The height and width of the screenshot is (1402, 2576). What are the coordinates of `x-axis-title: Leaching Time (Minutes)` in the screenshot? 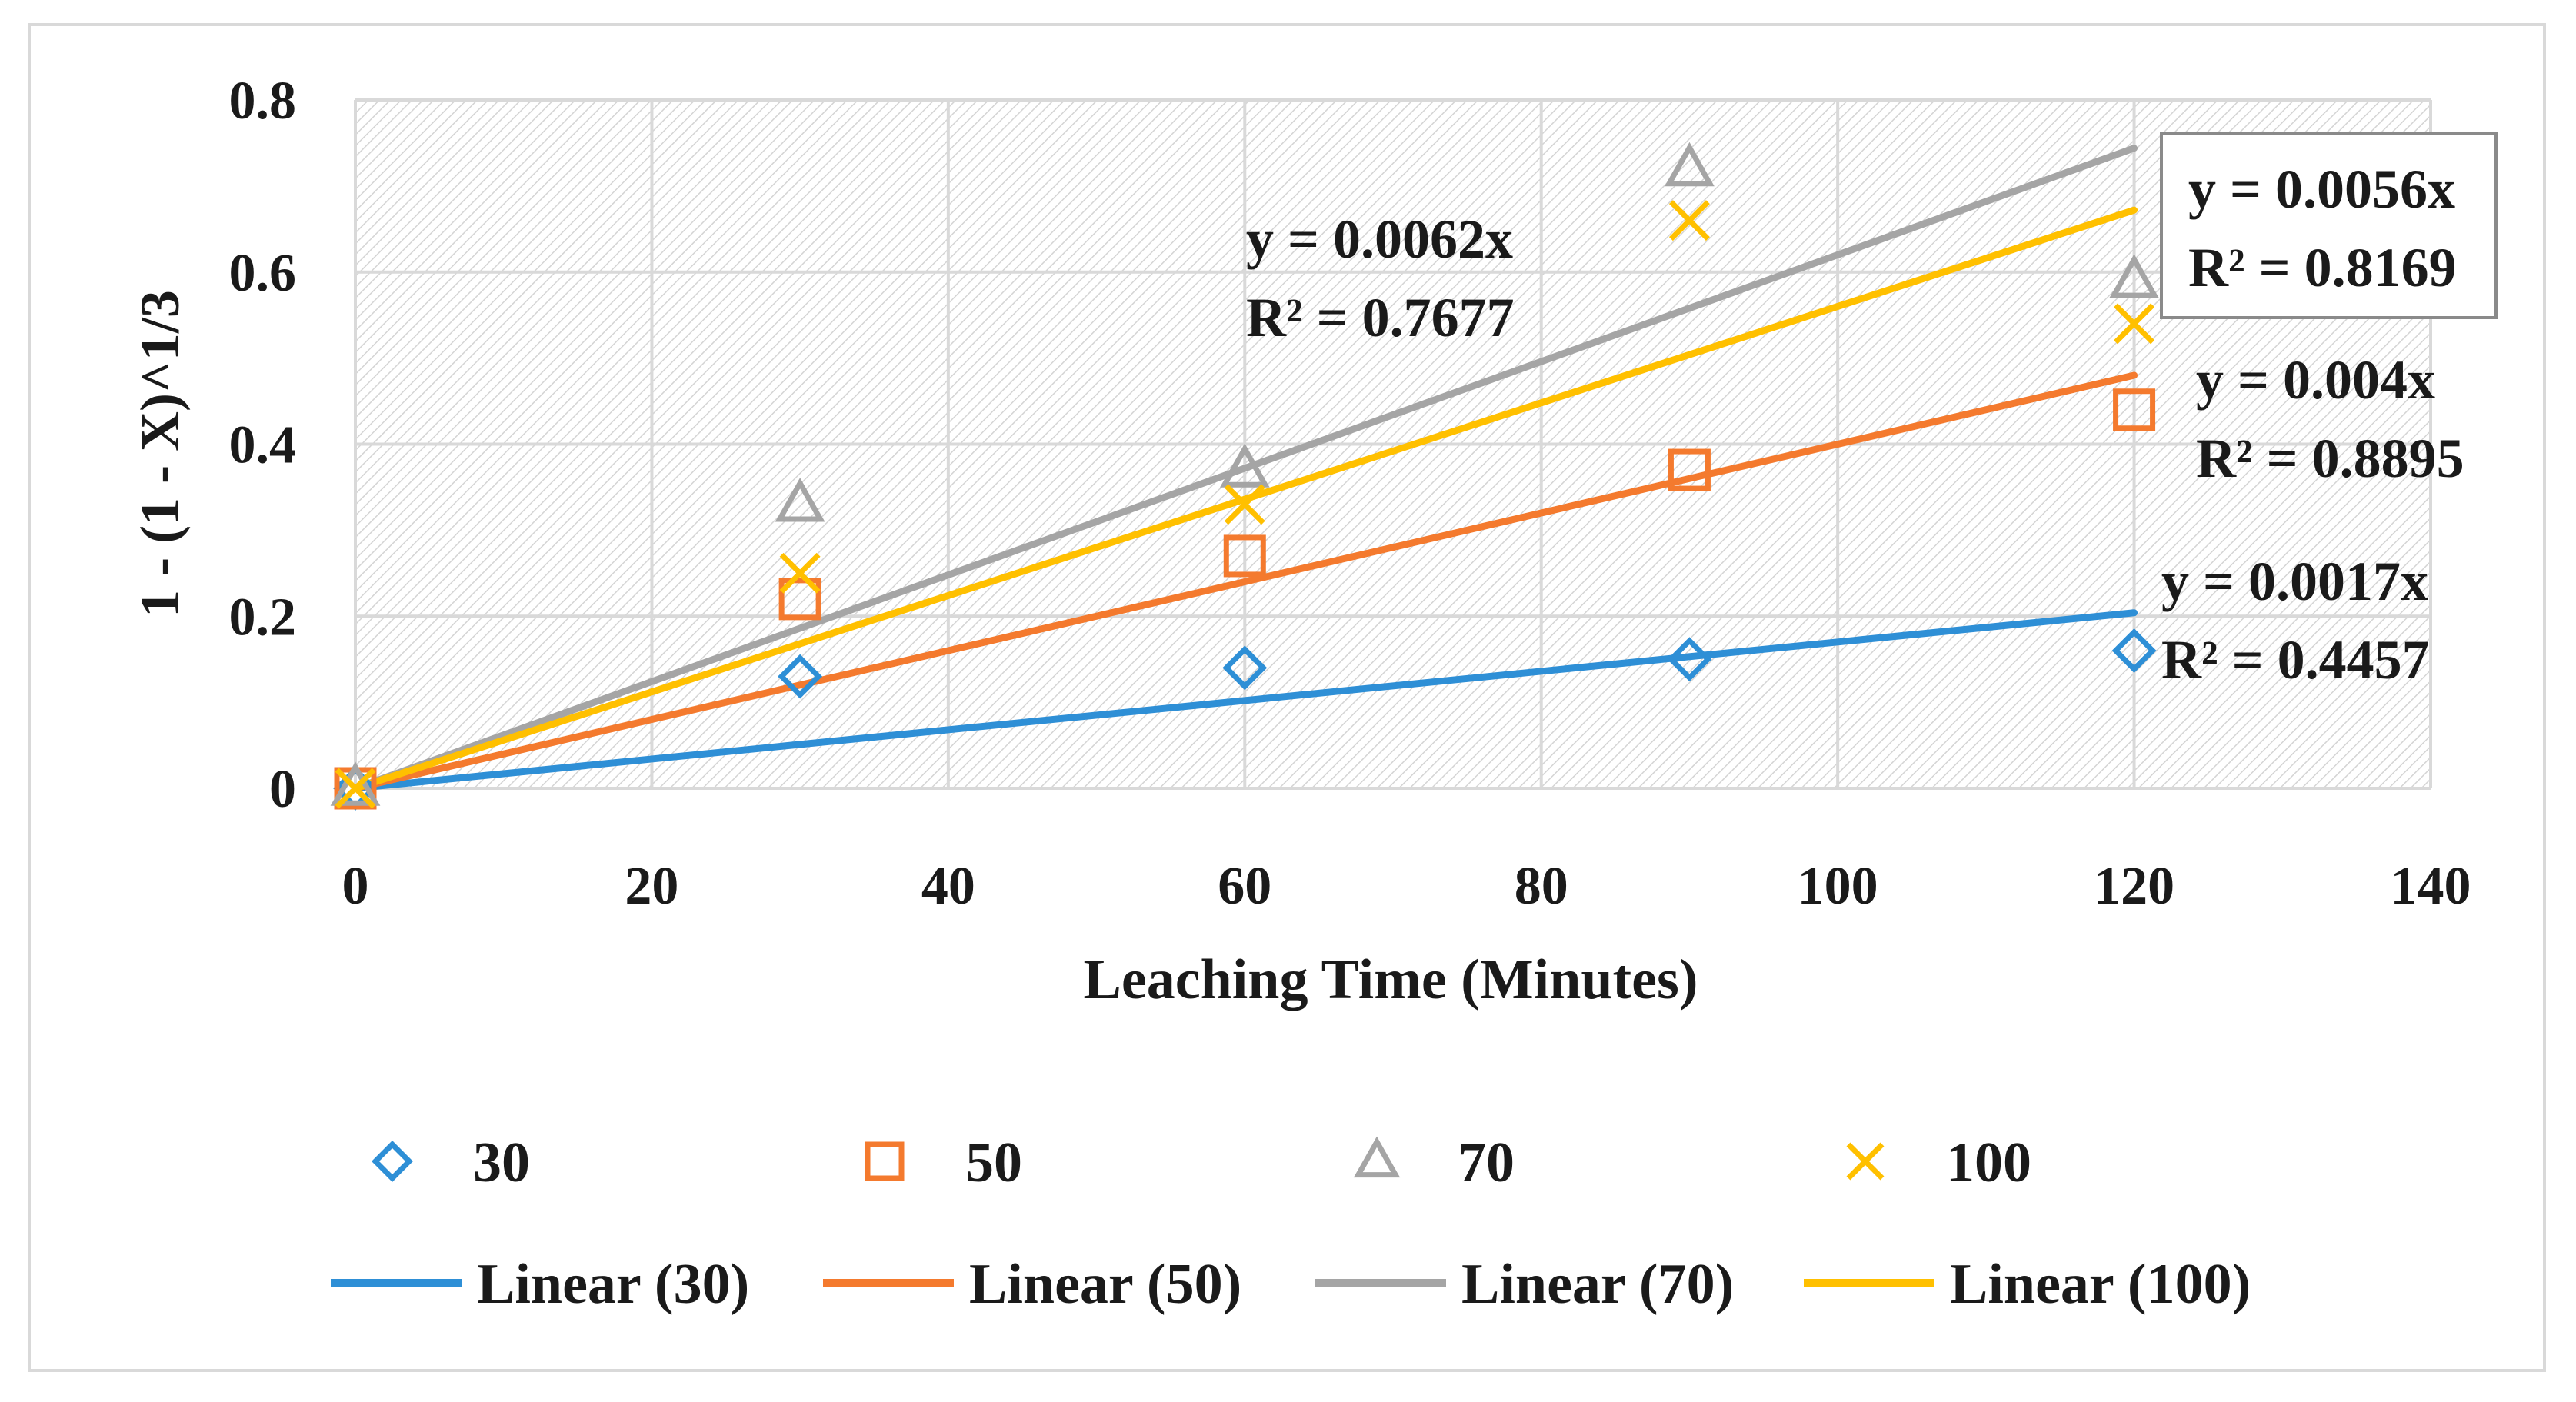 It's located at (1391, 979).